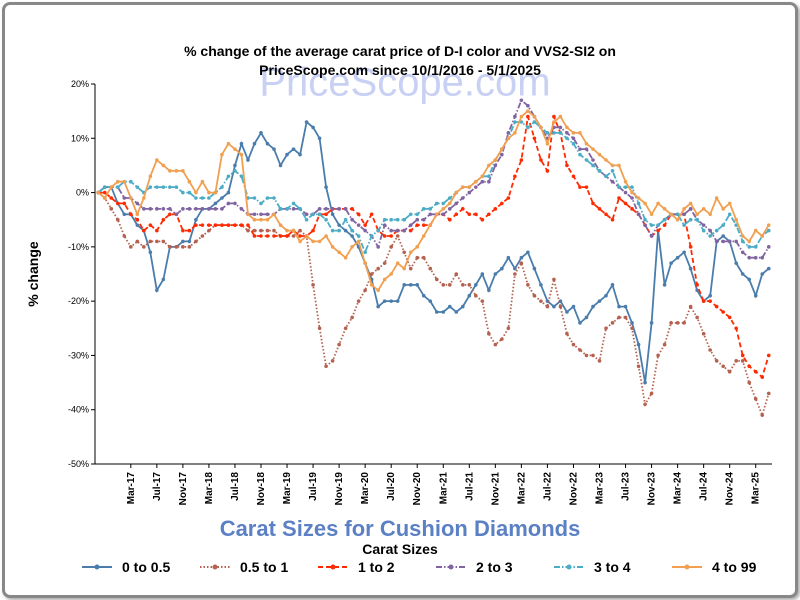 This screenshot has width=800, height=600. I want to click on legend-label: 1 to 2, so click(376, 567).